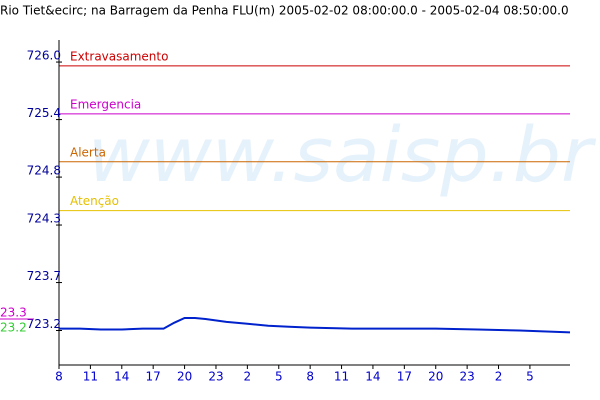 This screenshot has width=600, height=400. I want to click on y-tick-label: 723.2, so click(44, 324).